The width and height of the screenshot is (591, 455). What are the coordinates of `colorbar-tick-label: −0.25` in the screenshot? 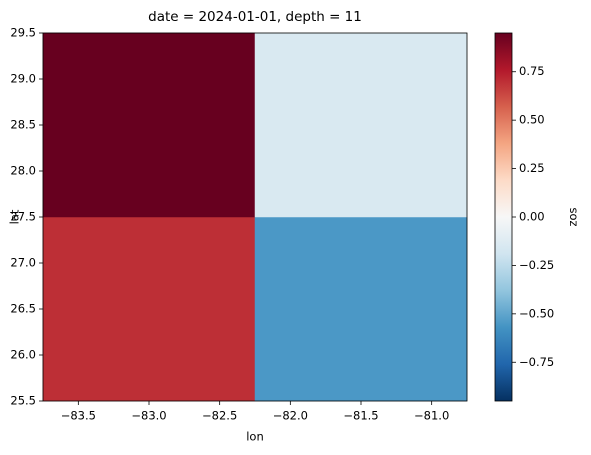 It's located at (536, 265).